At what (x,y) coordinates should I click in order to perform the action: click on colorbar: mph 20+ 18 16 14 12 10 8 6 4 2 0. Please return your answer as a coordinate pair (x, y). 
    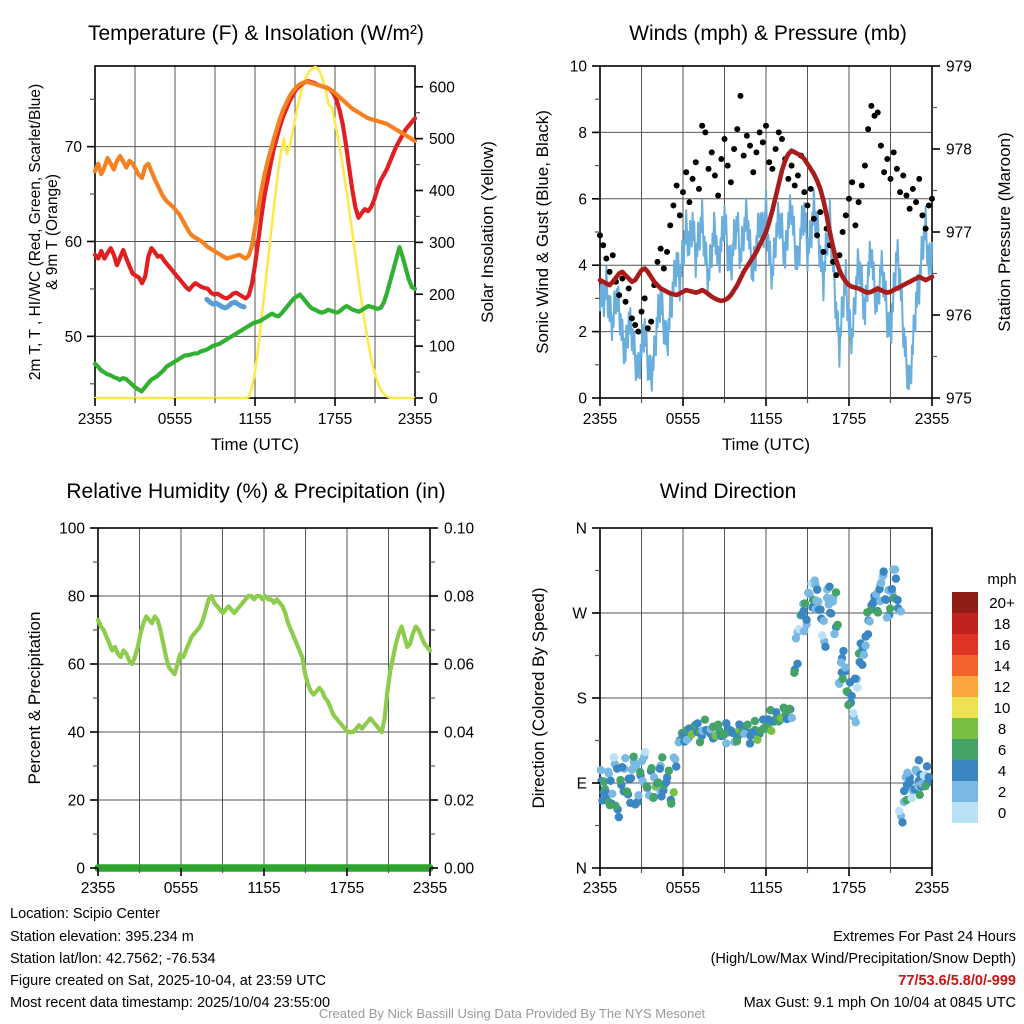
    Looking at the image, I should click on (984, 697).